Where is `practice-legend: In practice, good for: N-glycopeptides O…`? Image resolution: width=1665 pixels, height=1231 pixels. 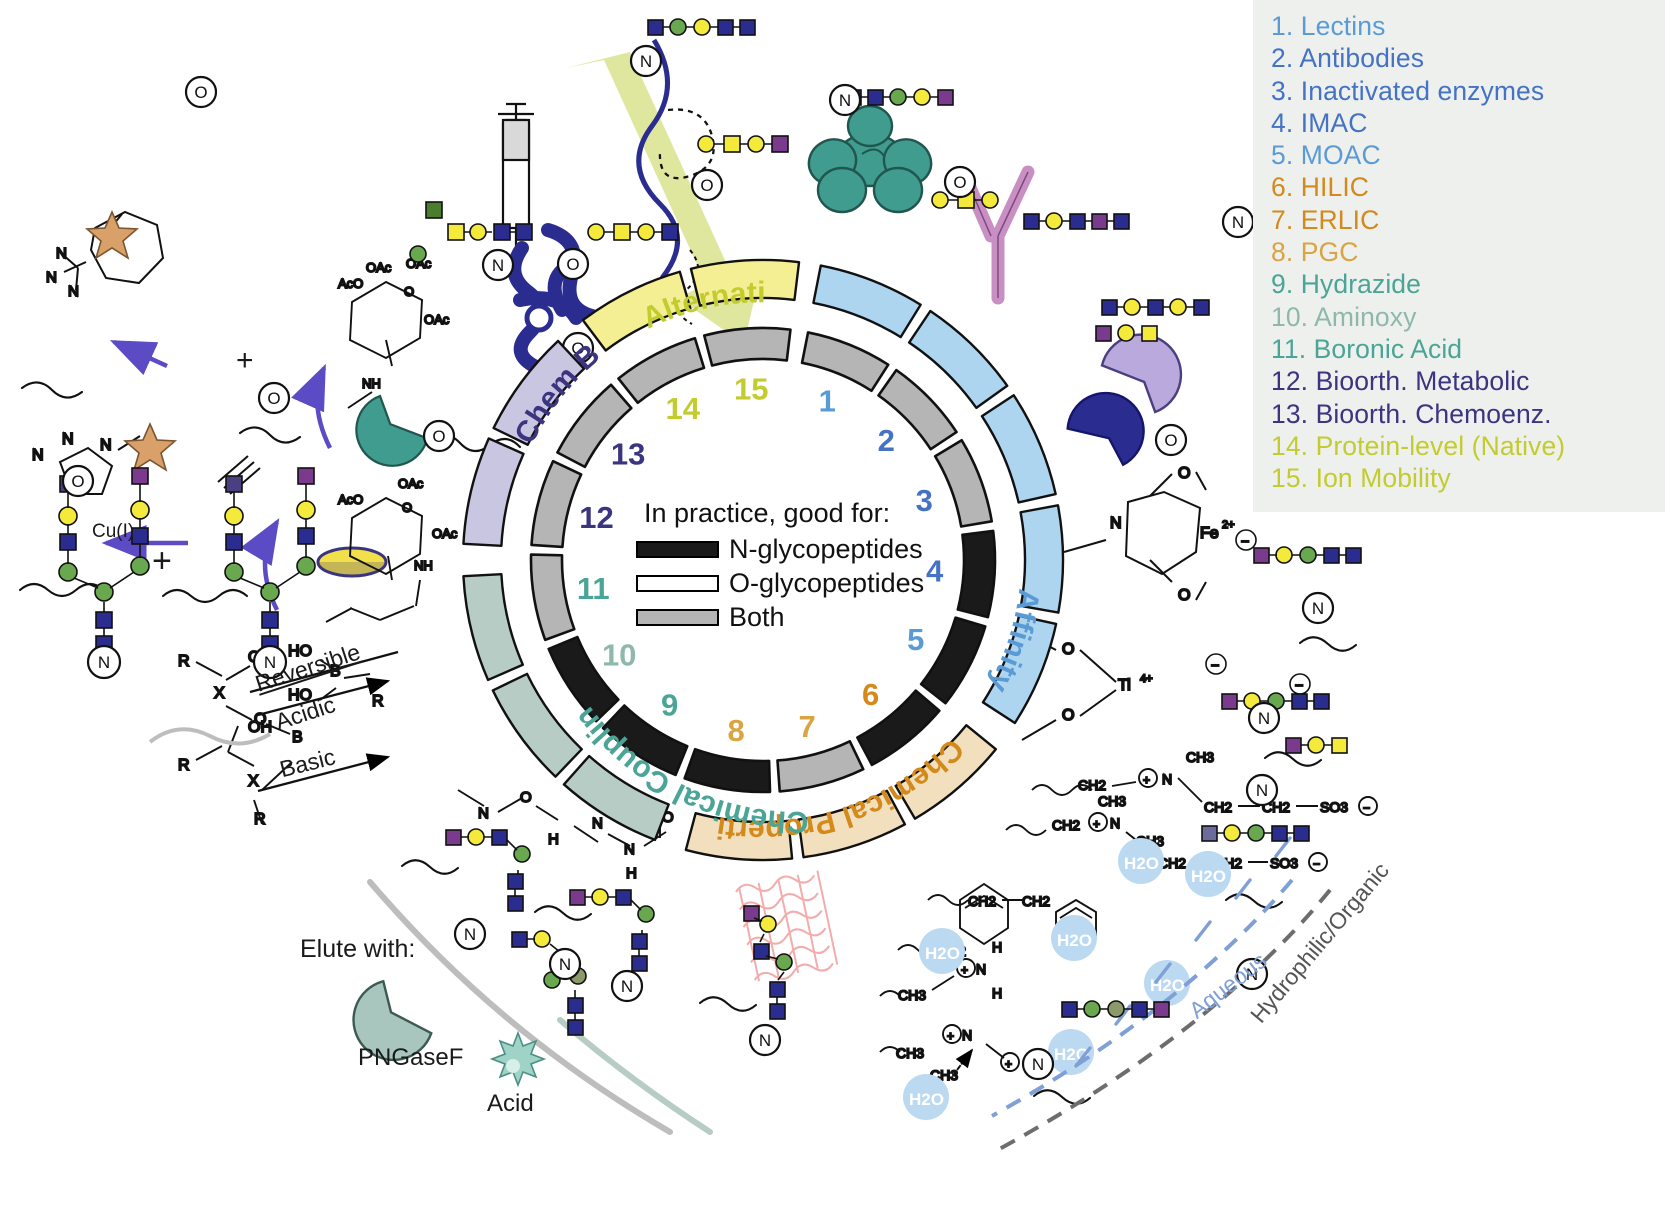
practice-legend: In practice, good for: N-glycopeptides O… is located at coordinates (791, 572).